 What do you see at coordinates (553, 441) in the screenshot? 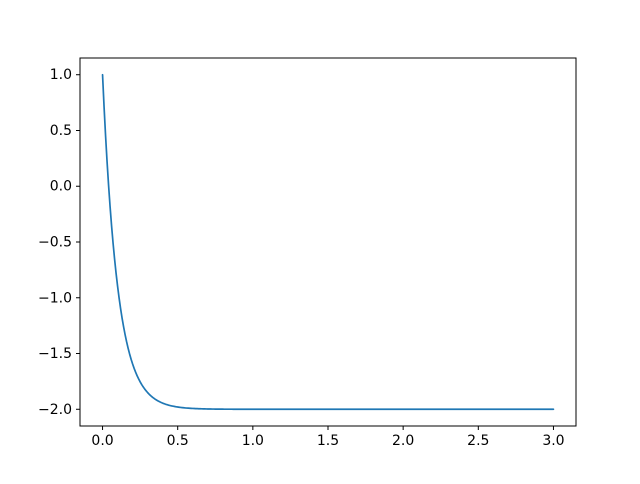
I see `x-tick-label: 3.0` at bounding box center [553, 441].